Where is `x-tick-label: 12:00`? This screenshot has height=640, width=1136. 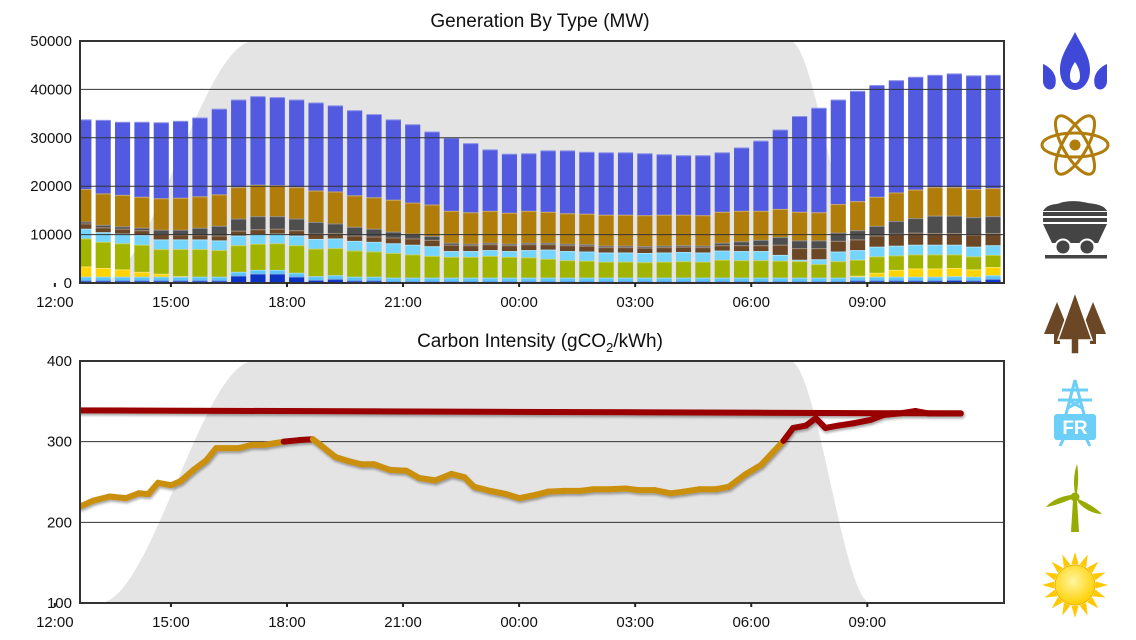
x-tick-label: 12:00 is located at coordinates (55, 622).